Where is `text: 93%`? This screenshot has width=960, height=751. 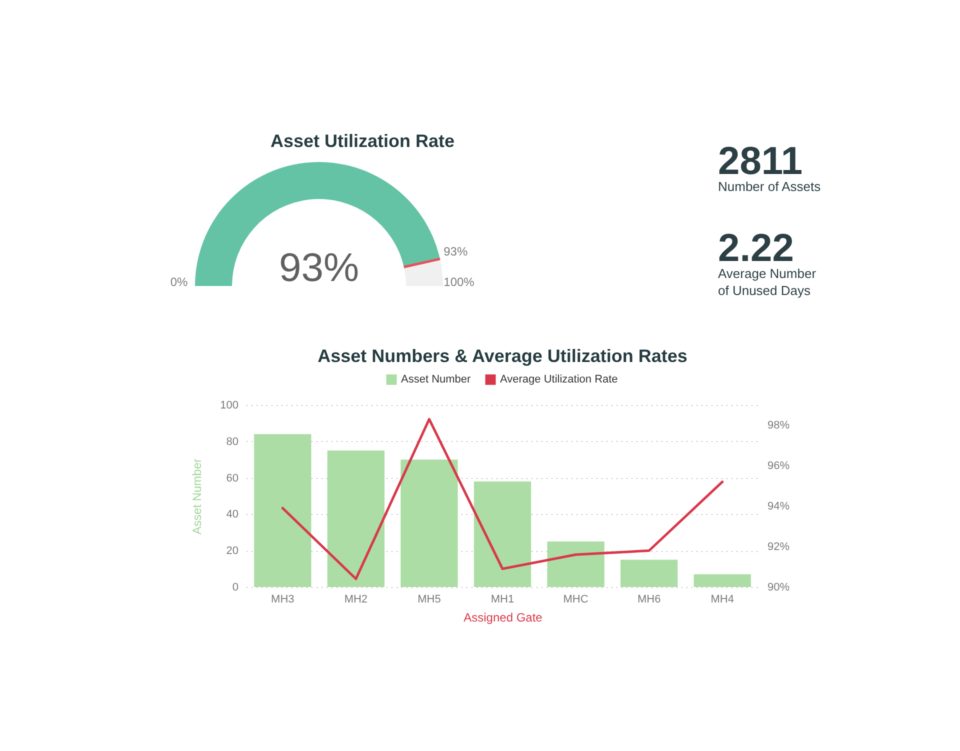
text: 93% is located at coordinates (456, 251).